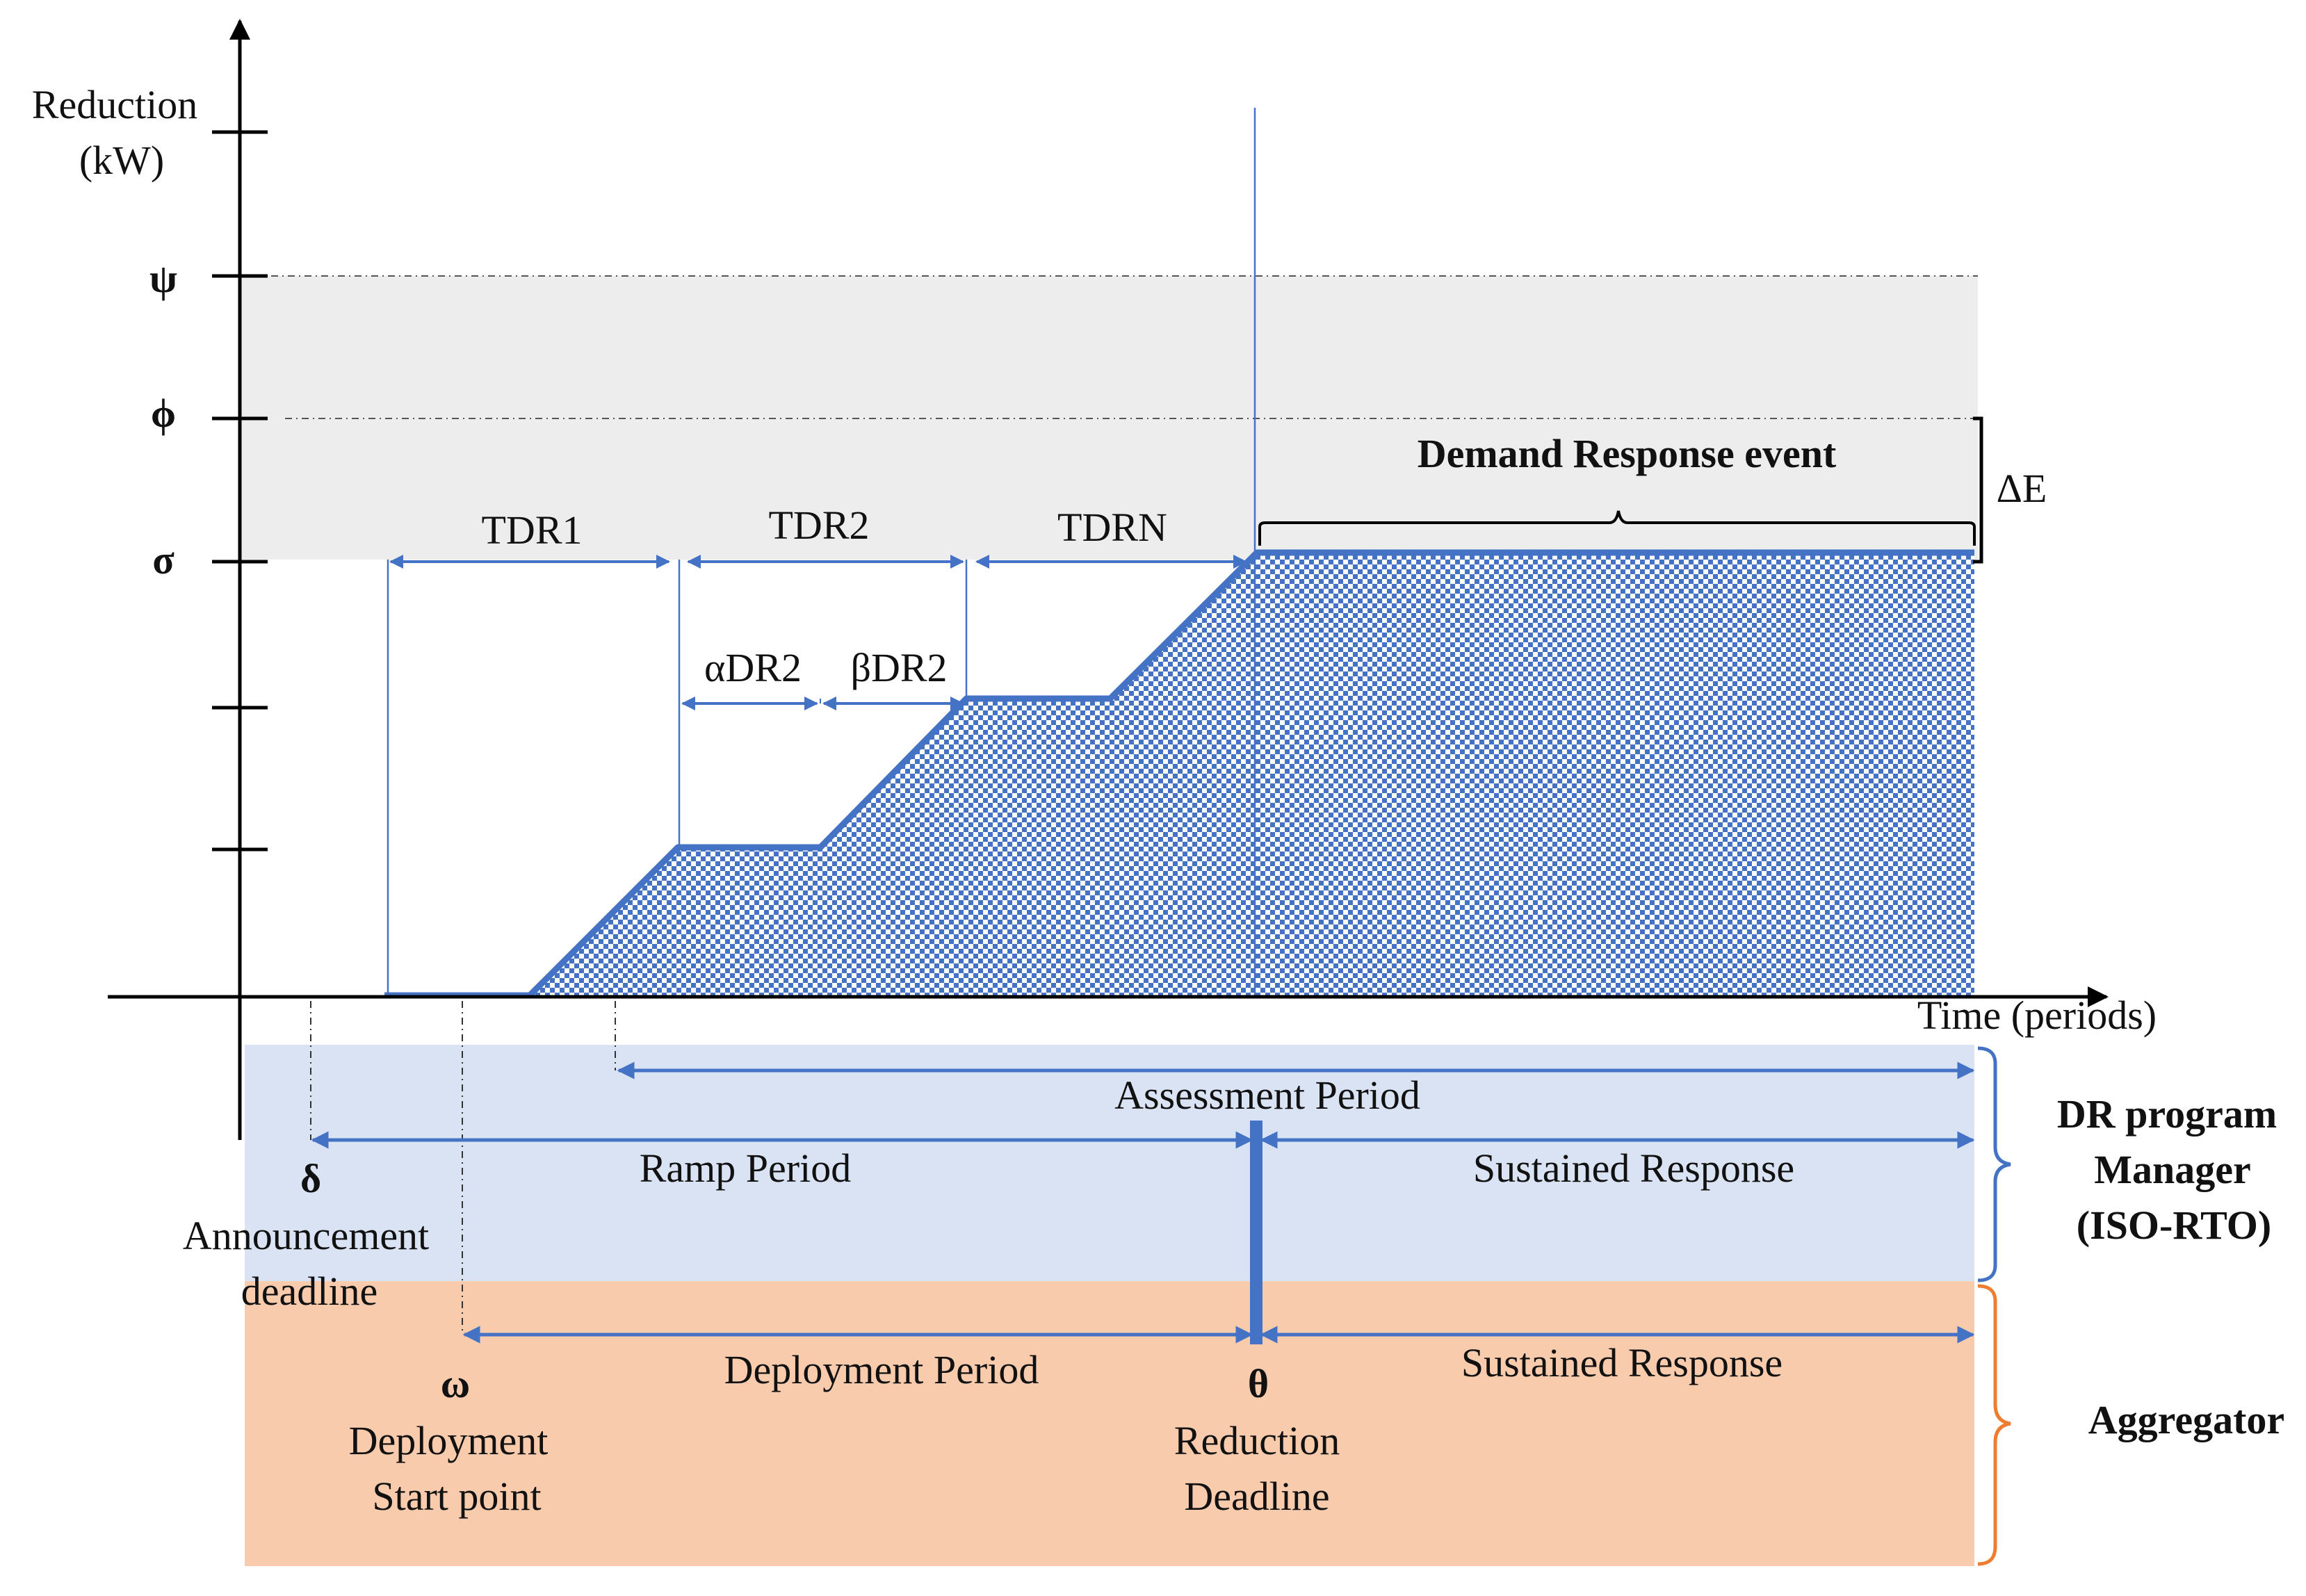 The width and height of the screenshot is (2306, 1596). I want to click on alpha-dr2-label: αDR2, so click(753, 667).